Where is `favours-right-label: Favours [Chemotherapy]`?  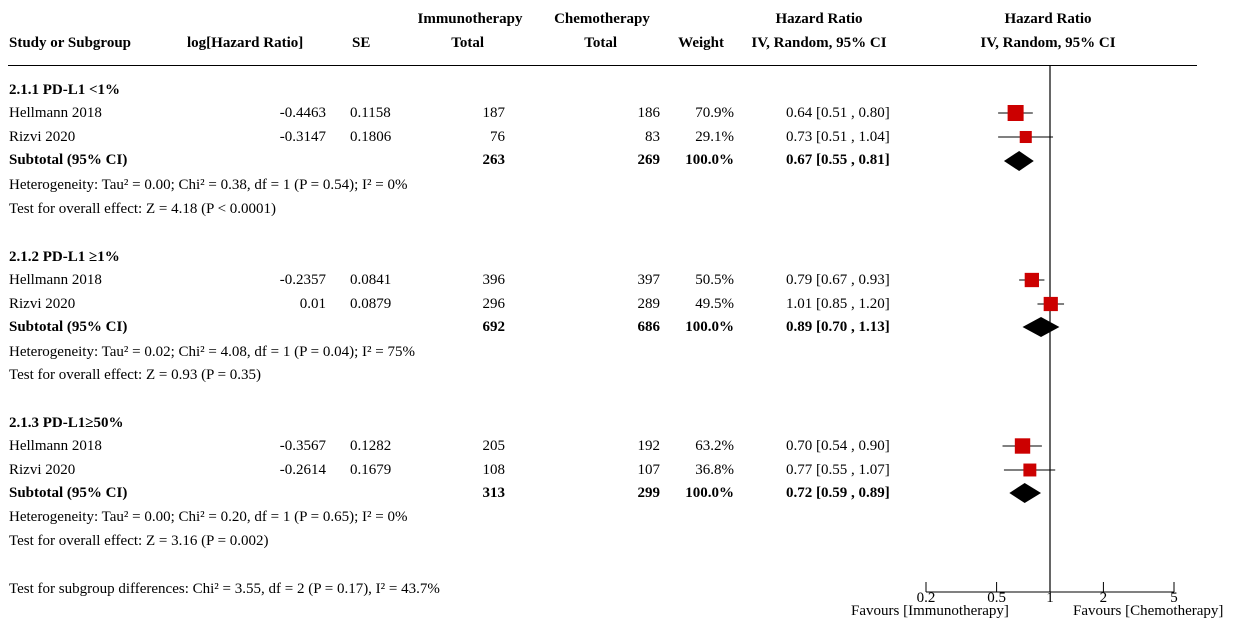 favours-right-label: Favours [Chemotherapy] is located at coordinates (1148, 611).